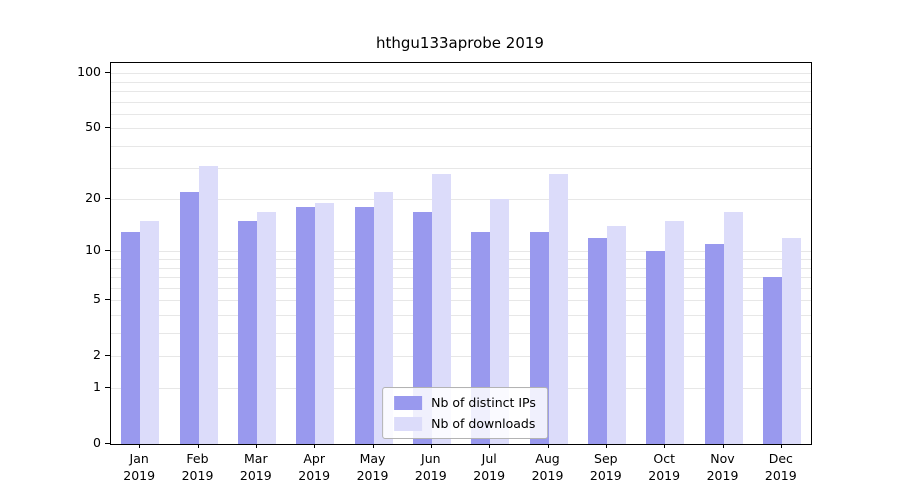  I want to click on bar-downloads-mar, so click(266, 327).